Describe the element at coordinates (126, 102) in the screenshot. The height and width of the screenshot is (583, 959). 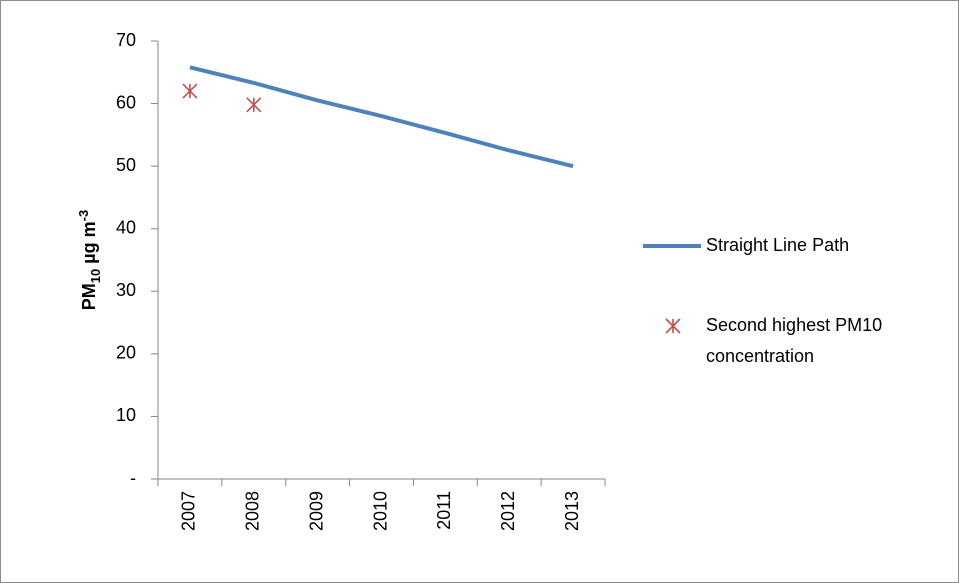
I see `y-tick-label: 60` at that location.